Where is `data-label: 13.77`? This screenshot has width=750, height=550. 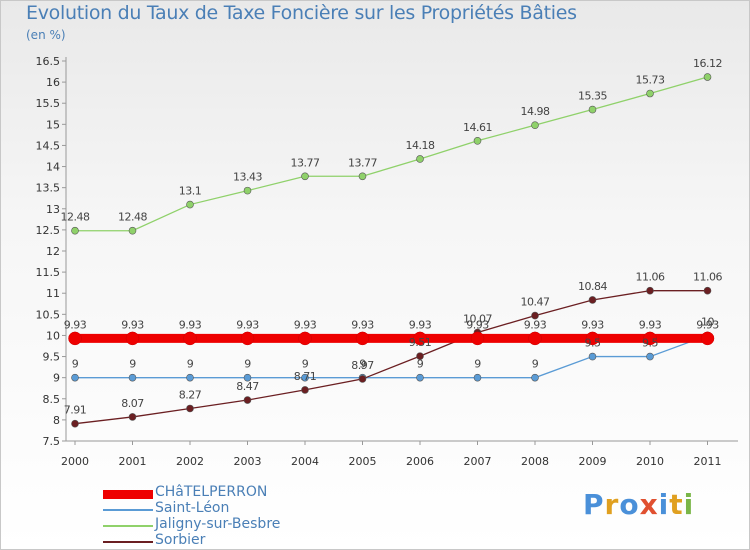
data-label: 13.77 is located at coordinates (305, 162).